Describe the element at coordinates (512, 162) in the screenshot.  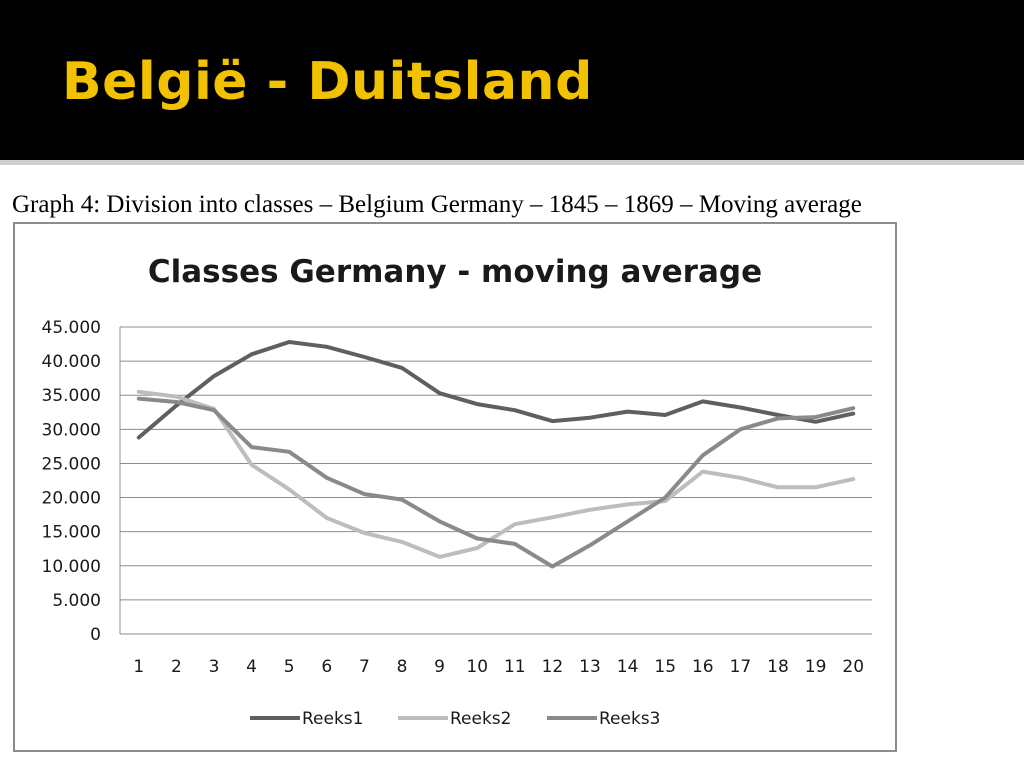
I see `header-divider` at that location.